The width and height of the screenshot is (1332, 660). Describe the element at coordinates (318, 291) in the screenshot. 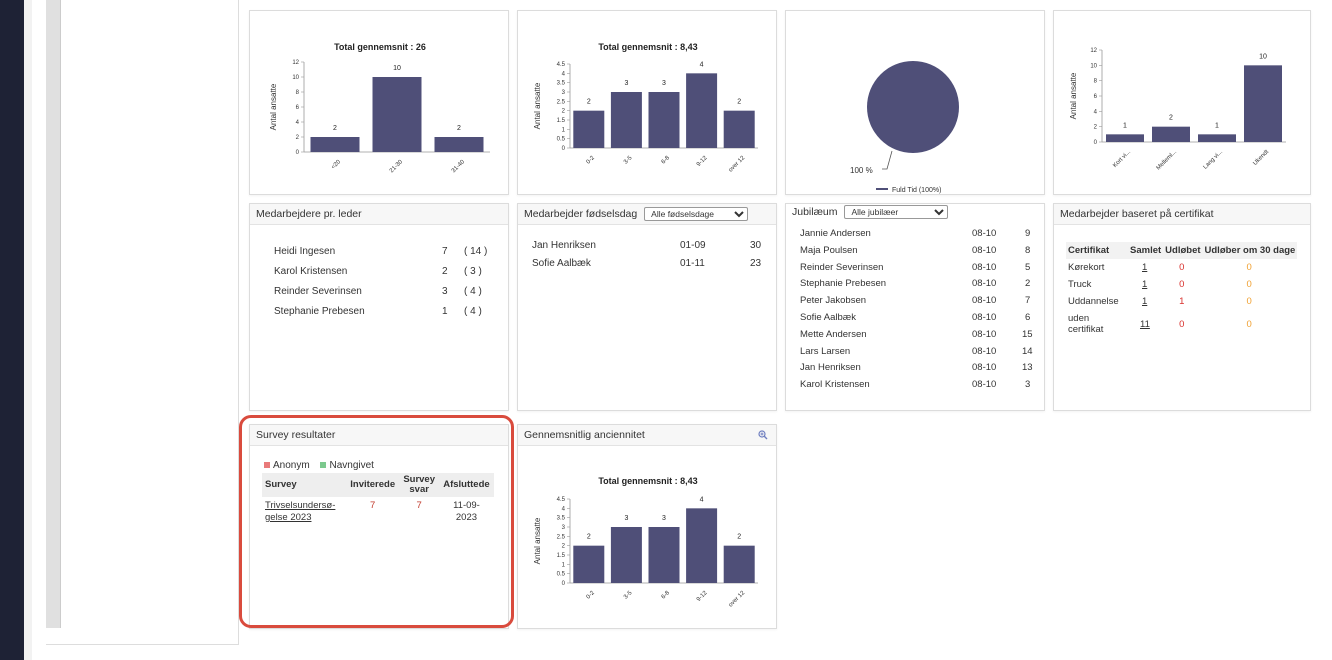

I see `leder-name: Reinder Severinsen` at that location.